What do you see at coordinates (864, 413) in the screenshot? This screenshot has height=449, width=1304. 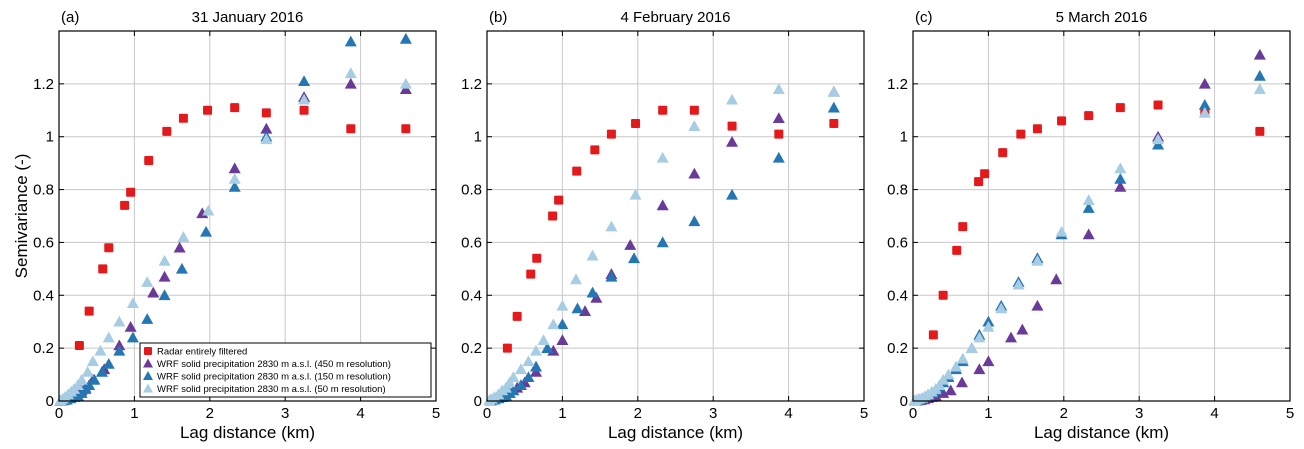 I see `x-tick-label: 5` at bounding box center [864, 413].